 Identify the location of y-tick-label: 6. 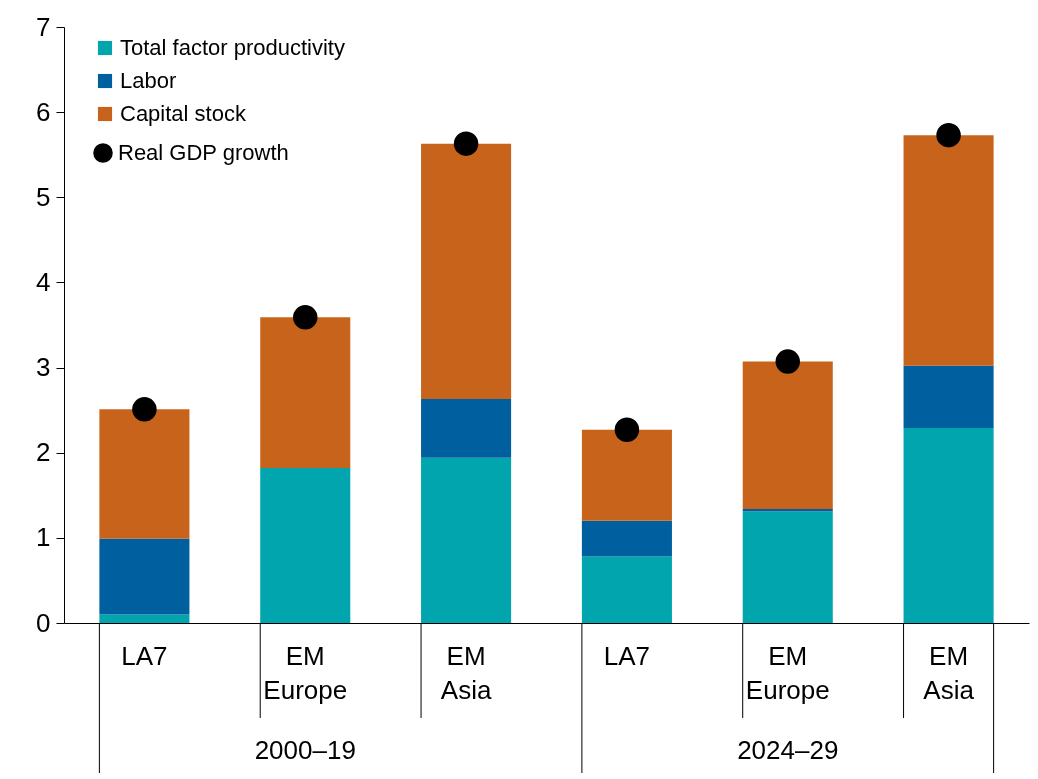
(43, 111).